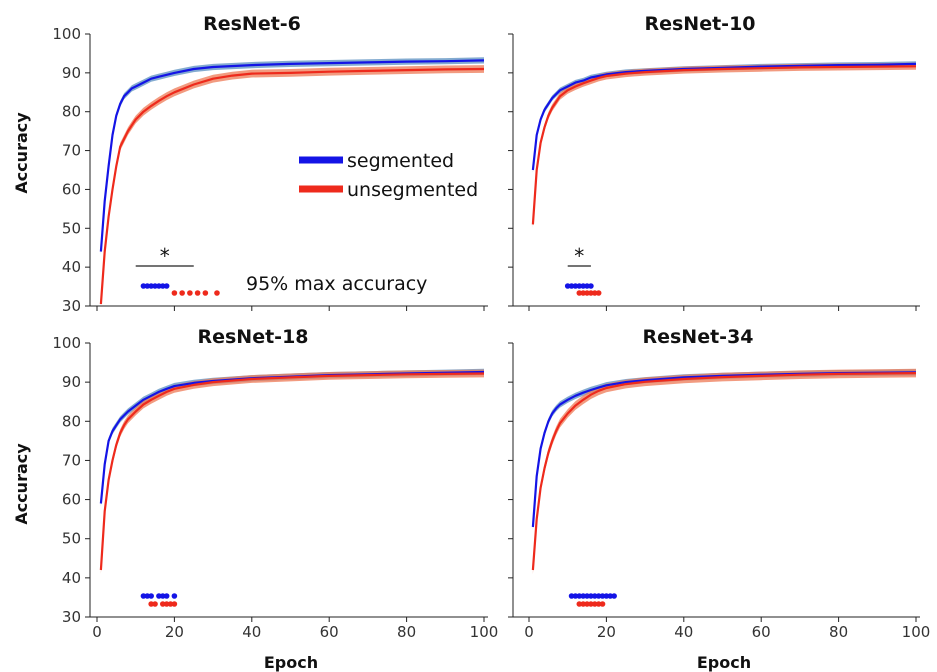 Image resolution: width=937 pixels, height=672 pixels. What do you see at coordinates (252, 337) in the screenshot?
I see `panel-title: ResNet-18` at bounding box center [252, 337].